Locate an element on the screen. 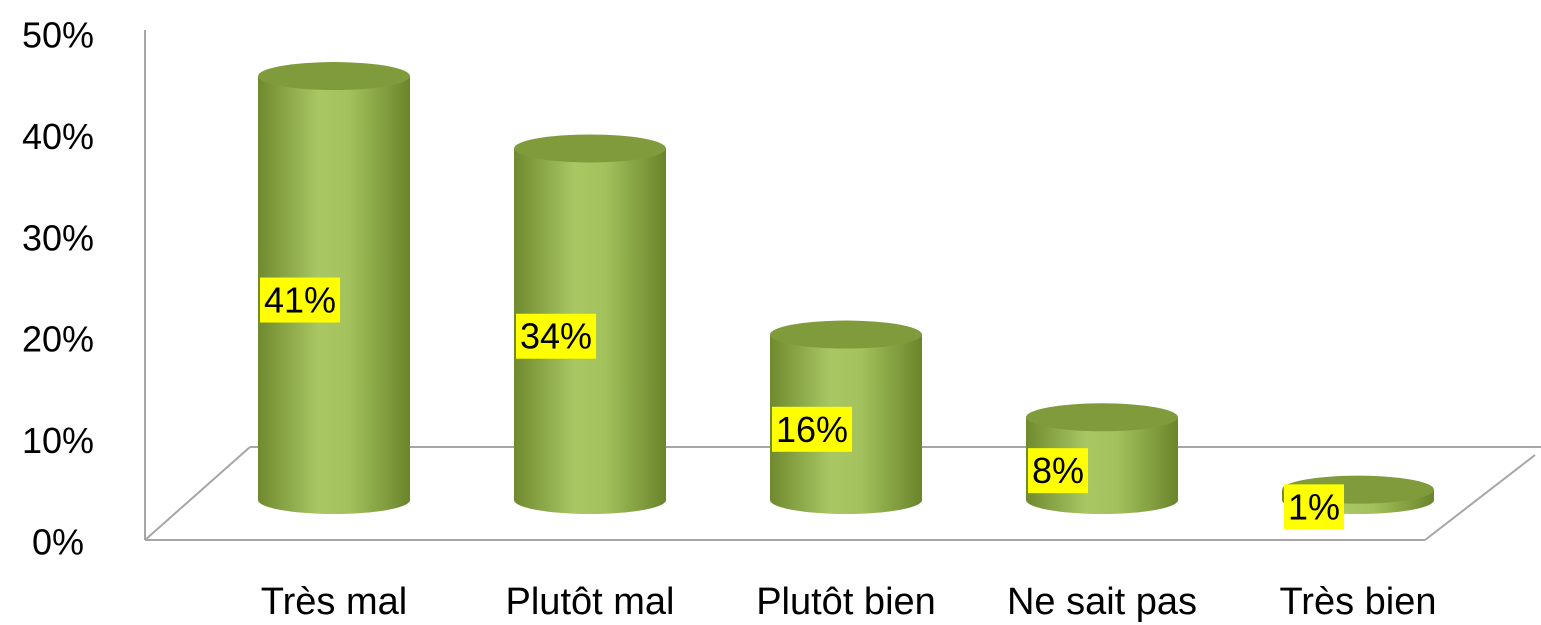  y-tick-label: 40% is located at coordinates (58, 136).